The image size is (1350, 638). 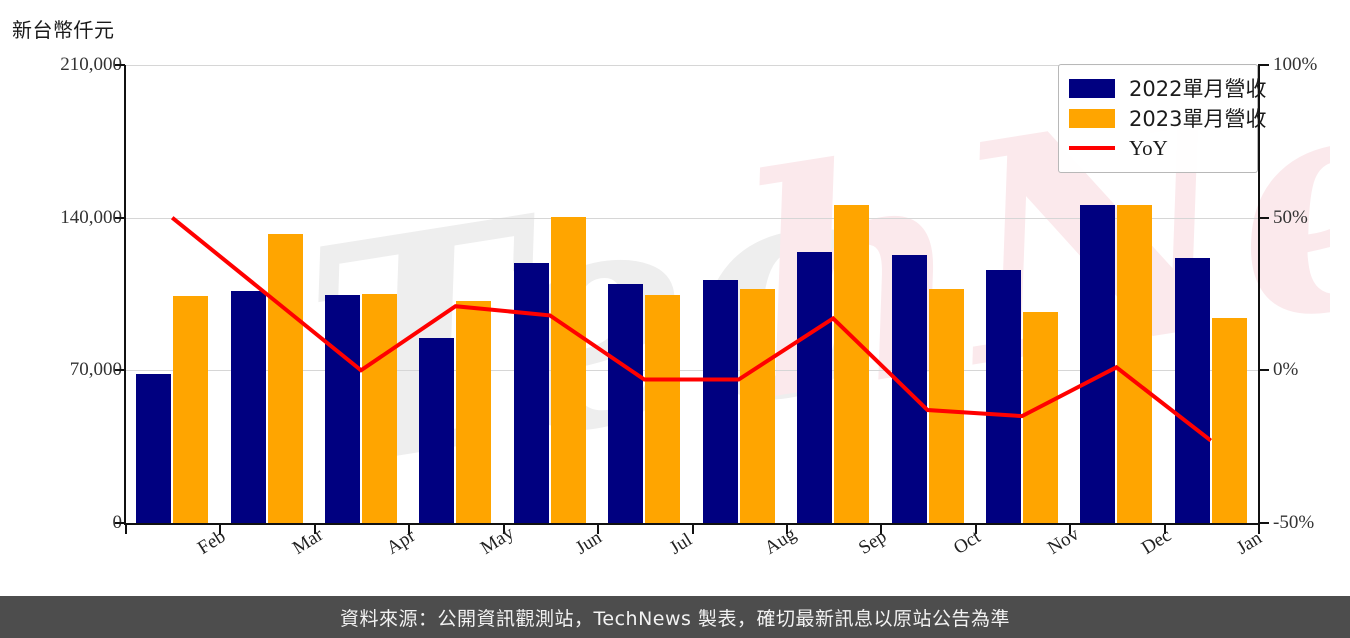 I want to click on legend-item-2022: 2022單月營收, so click(x=1167, y=88).